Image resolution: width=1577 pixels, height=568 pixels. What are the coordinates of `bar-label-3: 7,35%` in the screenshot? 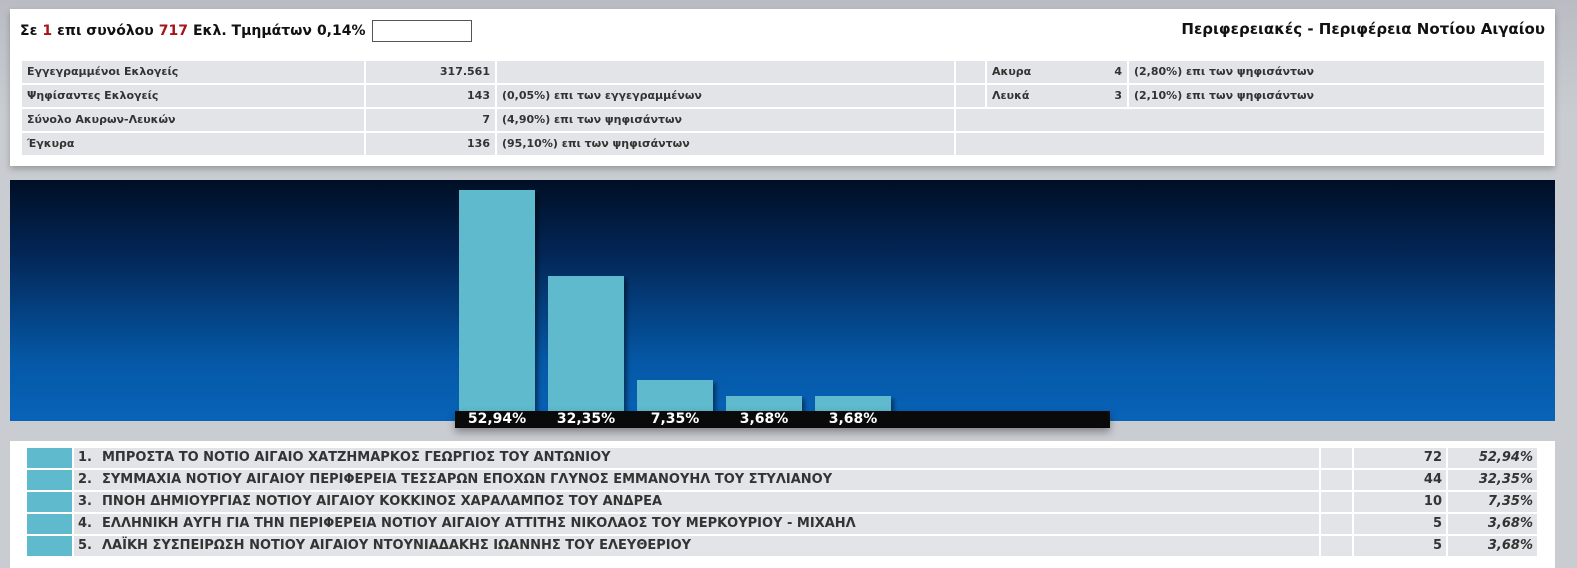 It's located at (675, 419).